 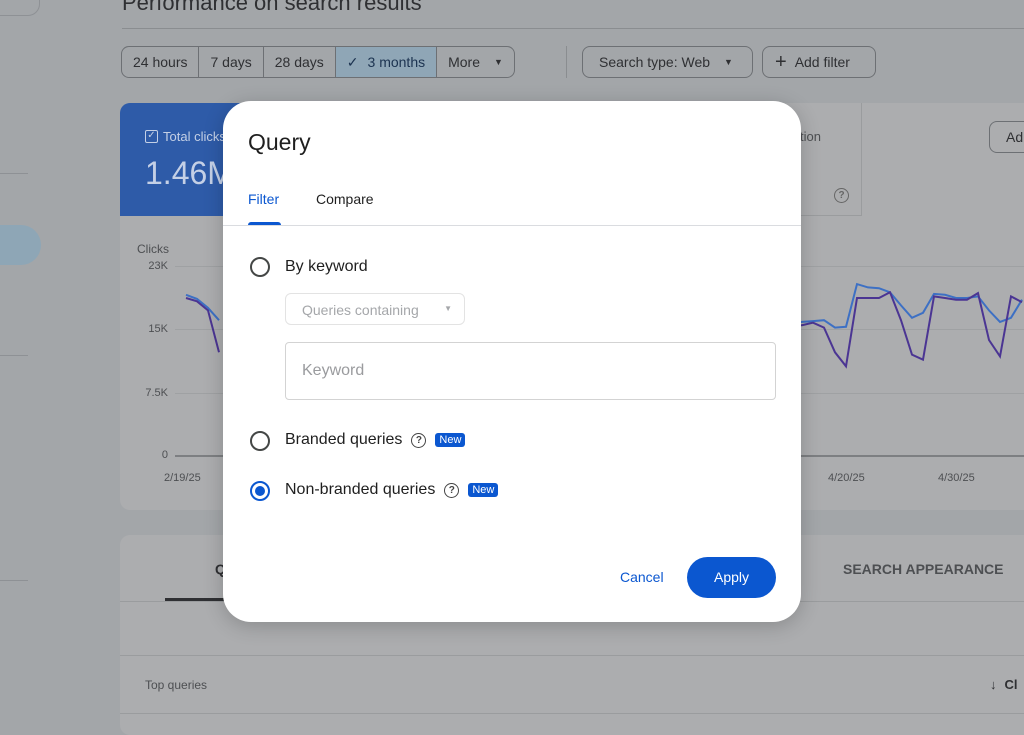 What do you see at coordinates (375, 309) in the screenshot?
I see `match-type-select: Queries containing ▼` at bounding box center [375, 309].